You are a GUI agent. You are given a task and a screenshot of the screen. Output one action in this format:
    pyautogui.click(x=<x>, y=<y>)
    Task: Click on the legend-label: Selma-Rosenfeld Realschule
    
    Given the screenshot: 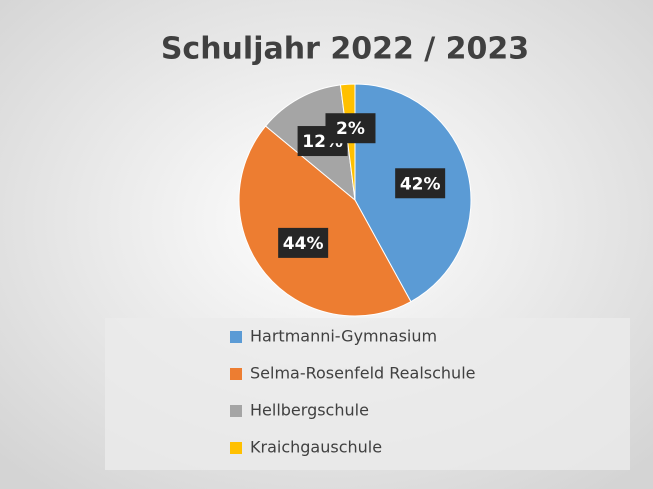 What is the action you would take?
    pyautogui.click(x=362, y=373)
    